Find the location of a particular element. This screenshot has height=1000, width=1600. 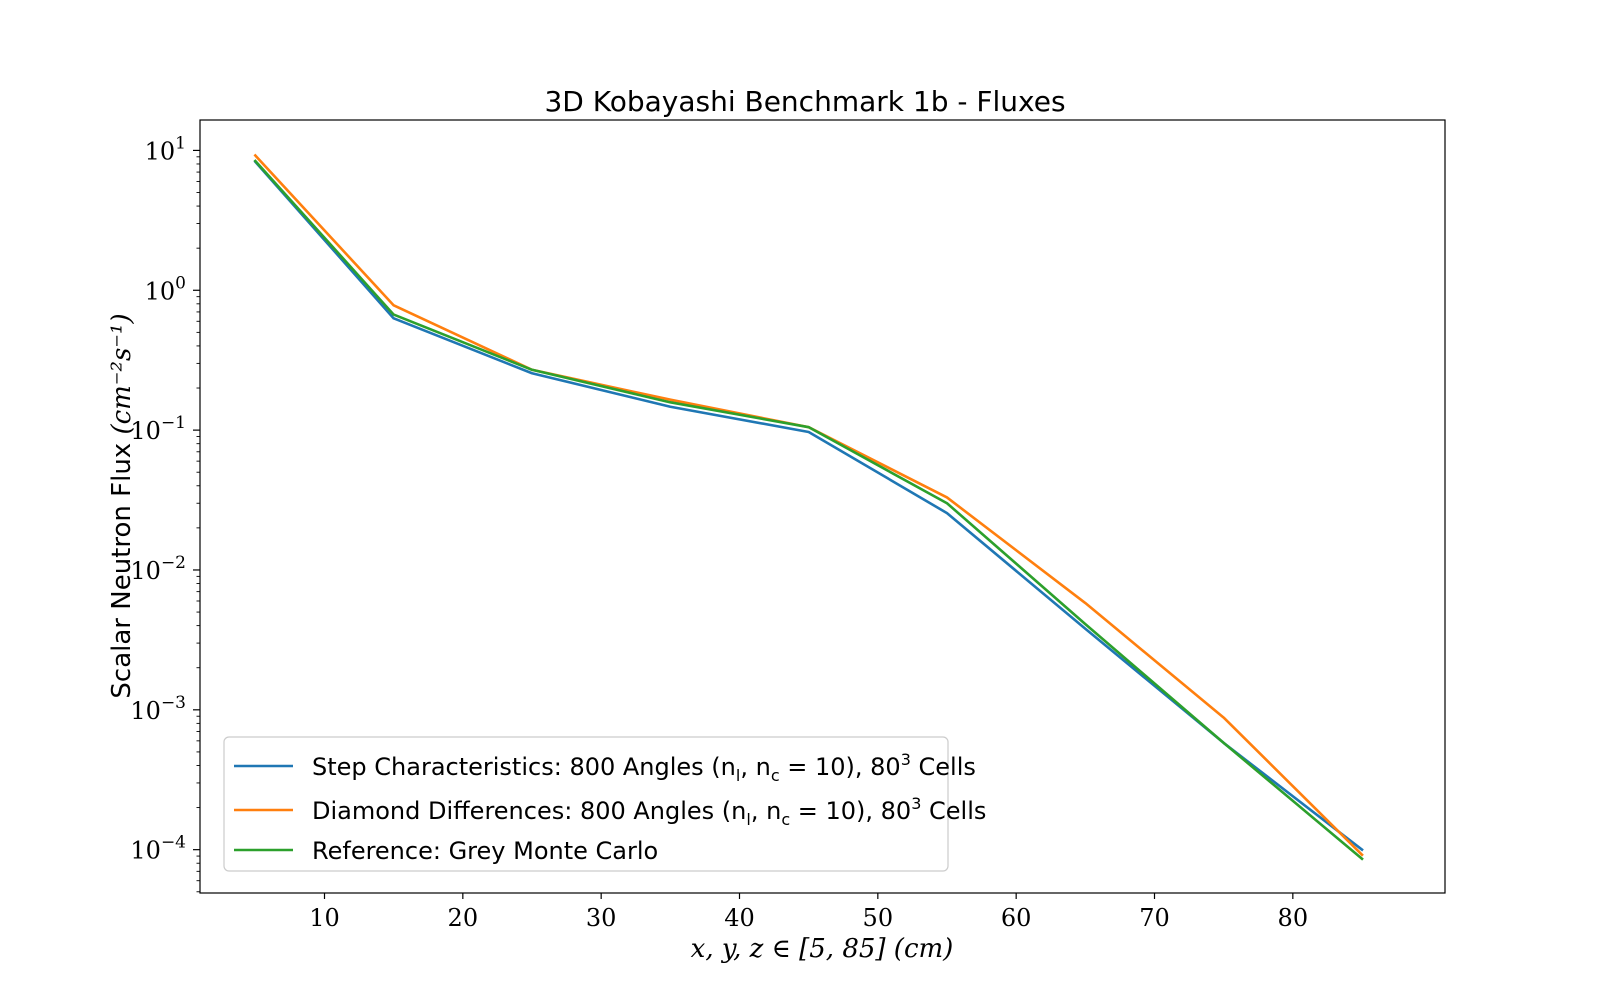

x-tick-label: 10 is located at coordinates (324, 918).